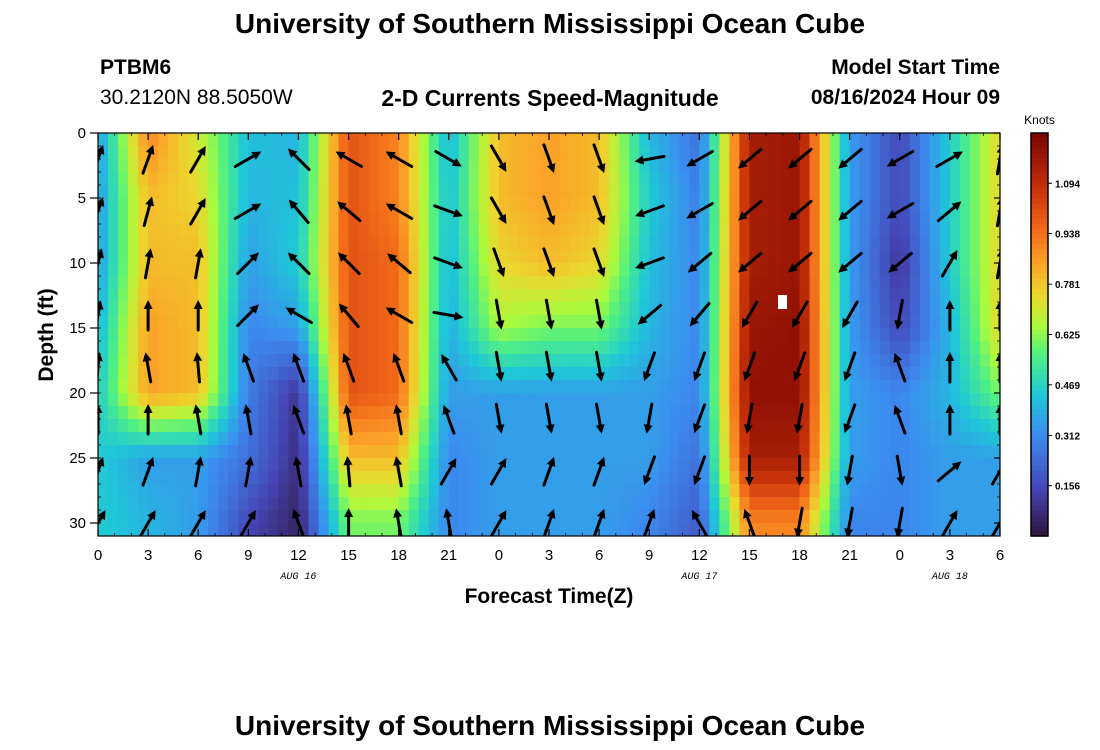  Describe the element at coordinates (1067, 386) in the screenshot. I see `colorbar-tick-label: 0.469` at that location.